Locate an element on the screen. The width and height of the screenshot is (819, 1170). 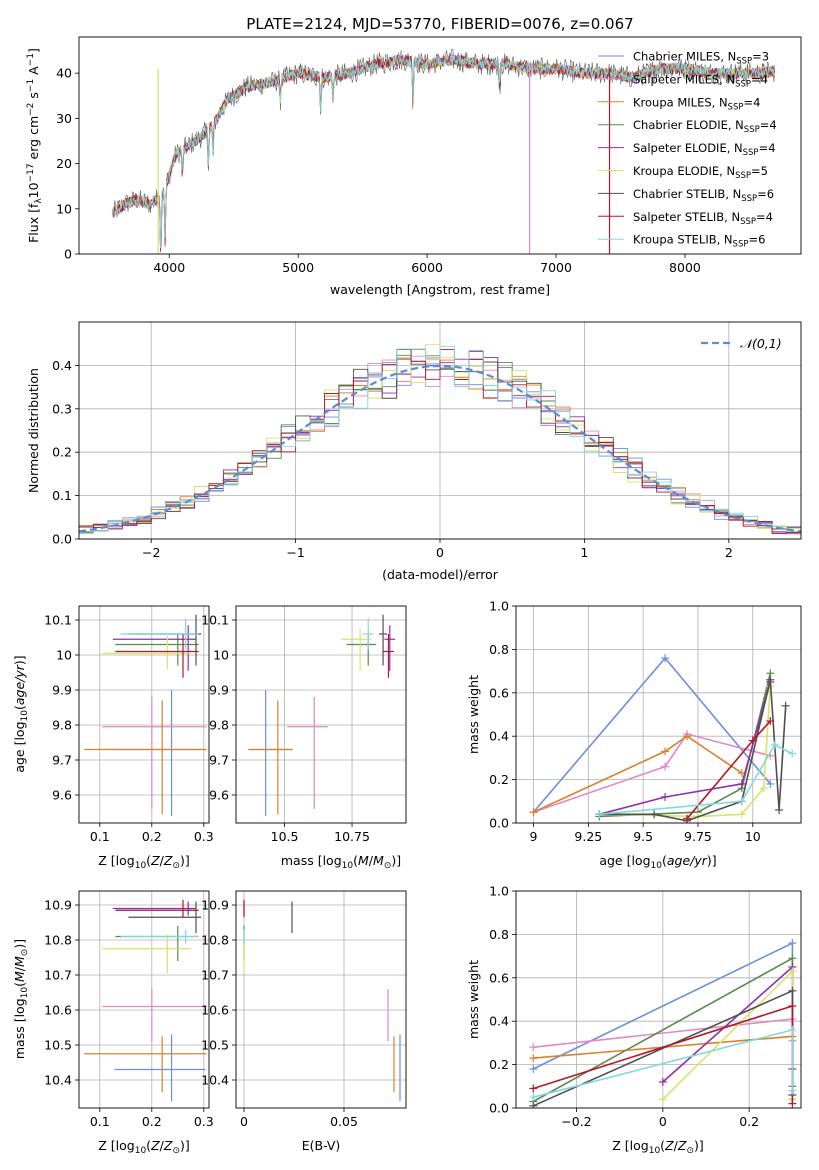
x-tick-label: 7000 is located at coordinates (556, 267).